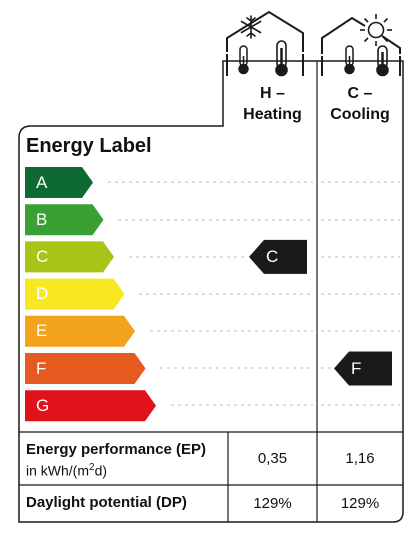 The width and height of the screenshot is (417, 534). Describe the element at coordinates (265, 43) in the screenshot. I see `house-snowflake-thermometer-icon` at that location.